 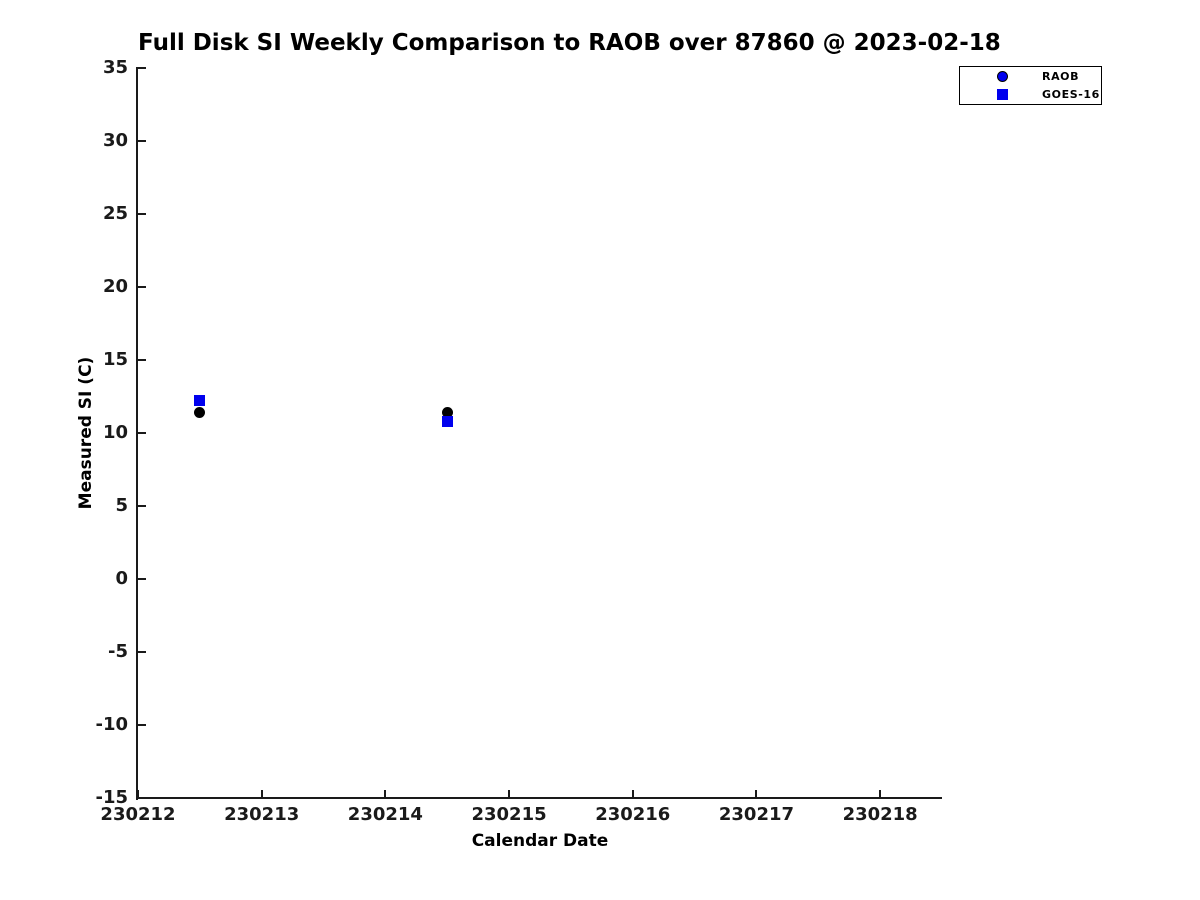 What do you see at coordinates (115, 359) in the screenshot?
I see `y-tick-label: 15` at bounding box center [115, 359].